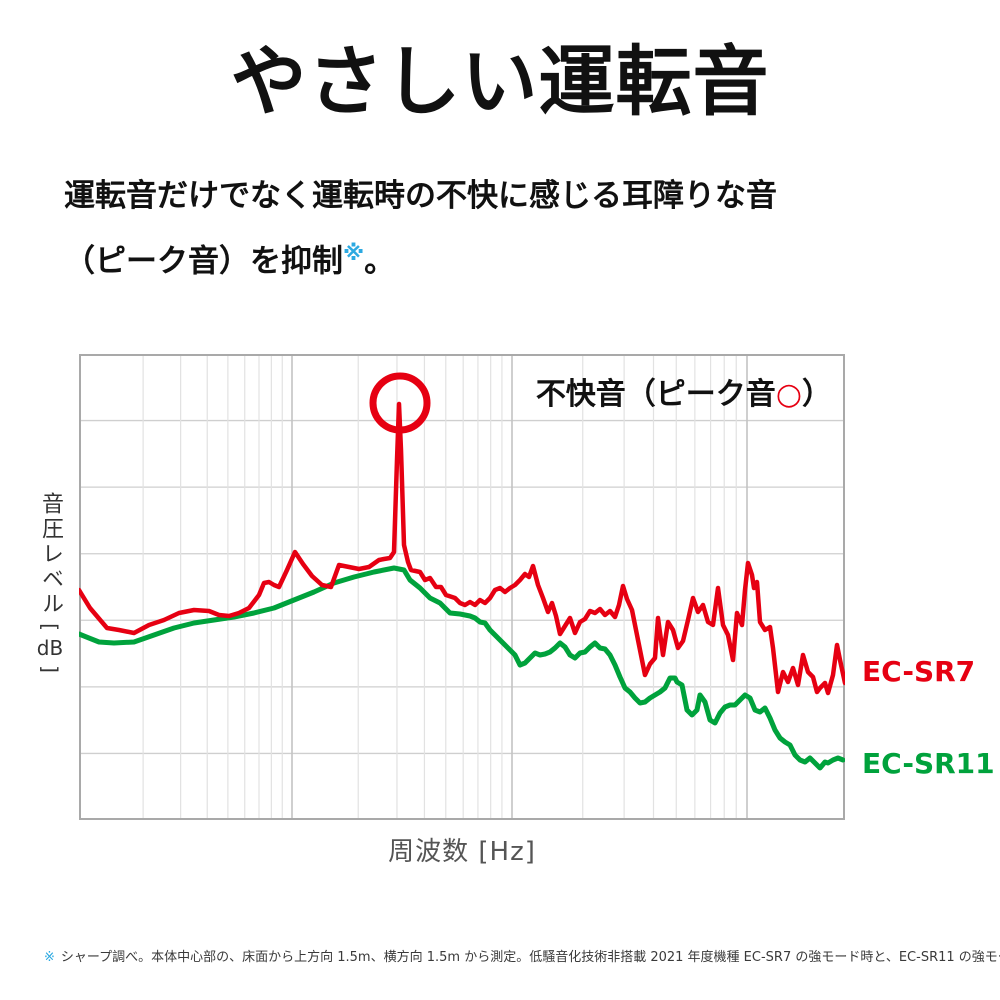 The image size is (1000, 1000). I want to click on series-label-ec-sr11: EC-SR11, so click(928, 763).